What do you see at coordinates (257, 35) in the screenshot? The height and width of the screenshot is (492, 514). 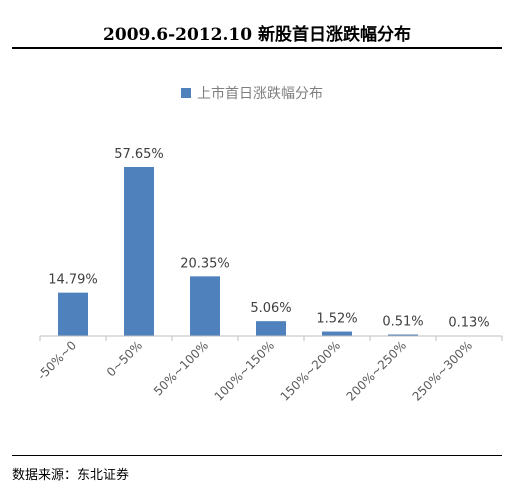 I see `chart-title: 2009.6-2012.10 新股首日涨跌幅分布` at bounding box center [257, 35].